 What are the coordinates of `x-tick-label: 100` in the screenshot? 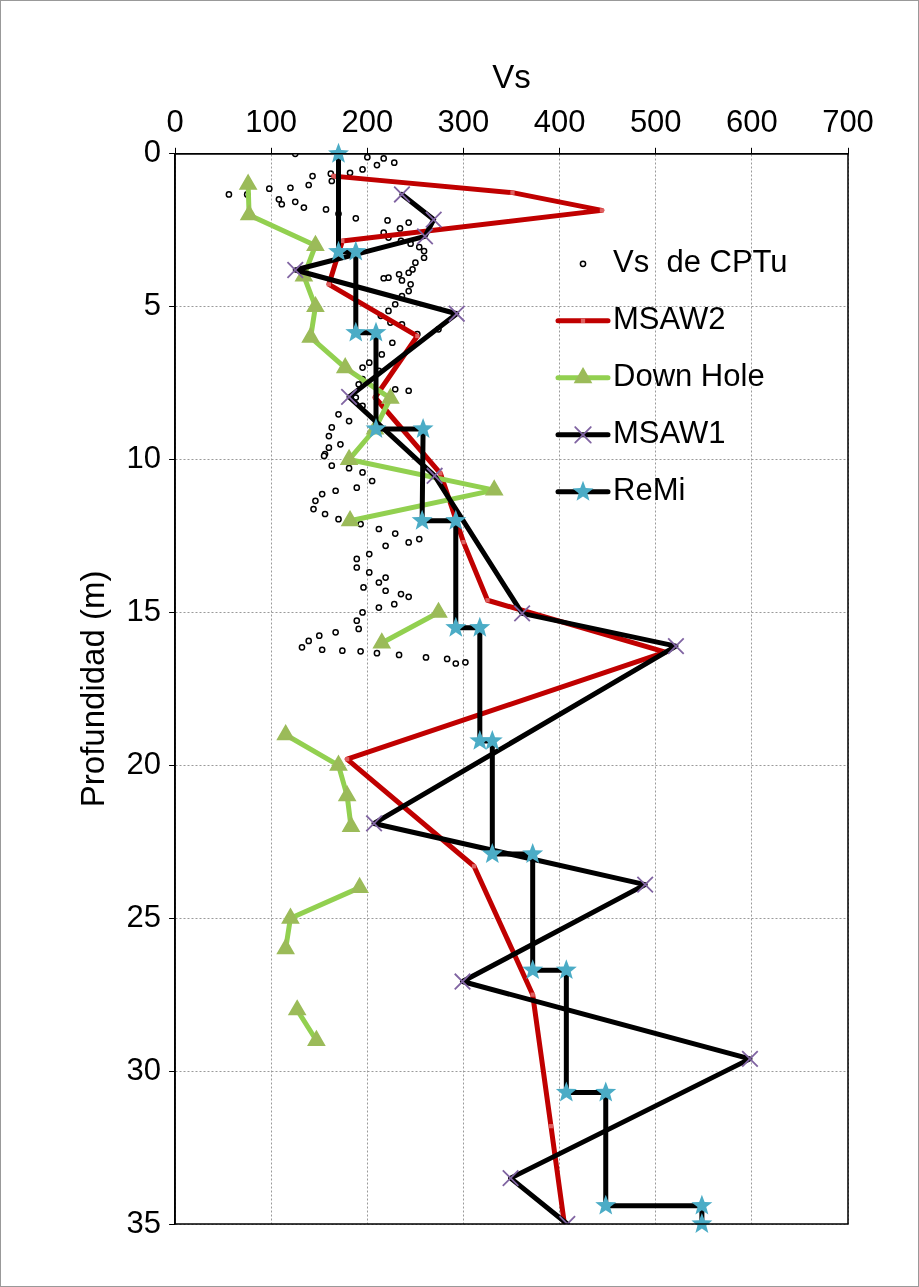 It's located at (271, 121).